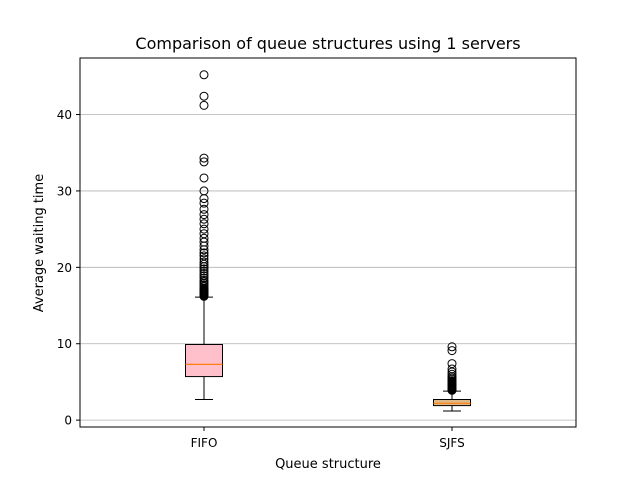 The height and width of the screenshot is (480, 640). I want to click on y-axis-label: Average waiting time, so click(39, 243).